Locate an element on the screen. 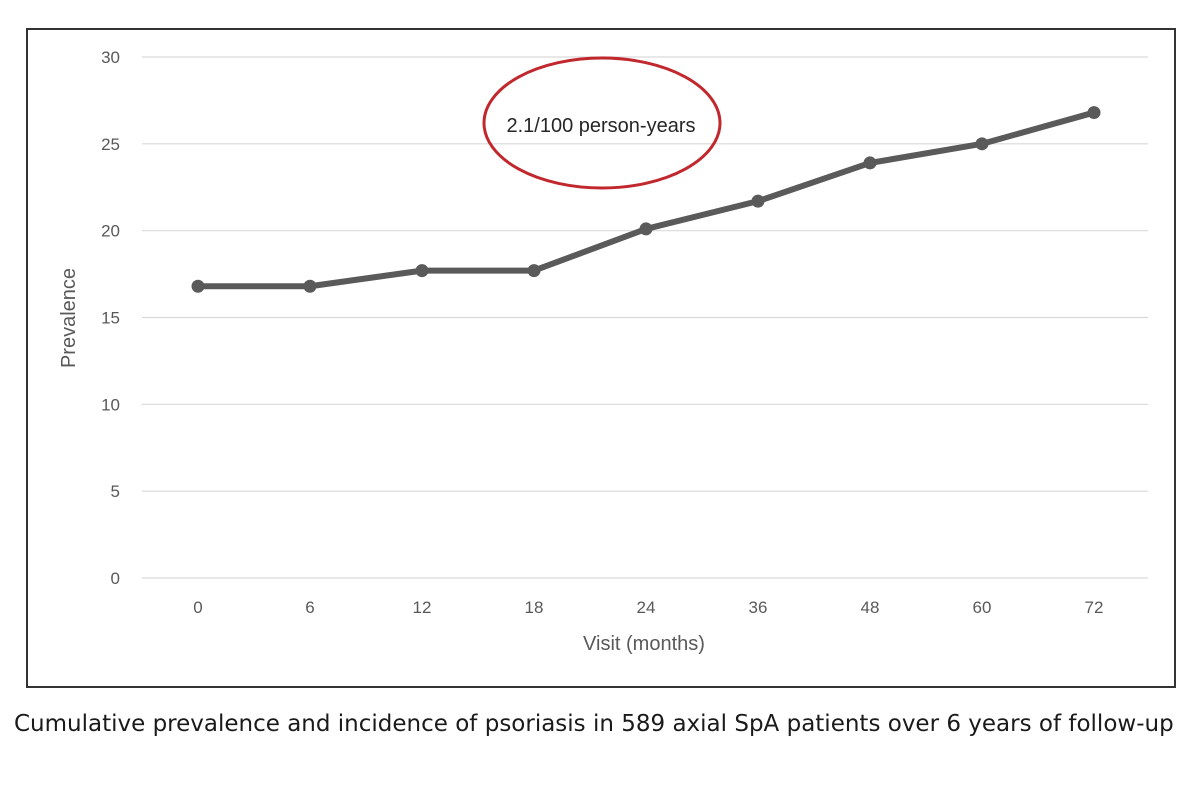  y-tick-label: 25 is located at coordinates (110, 144).